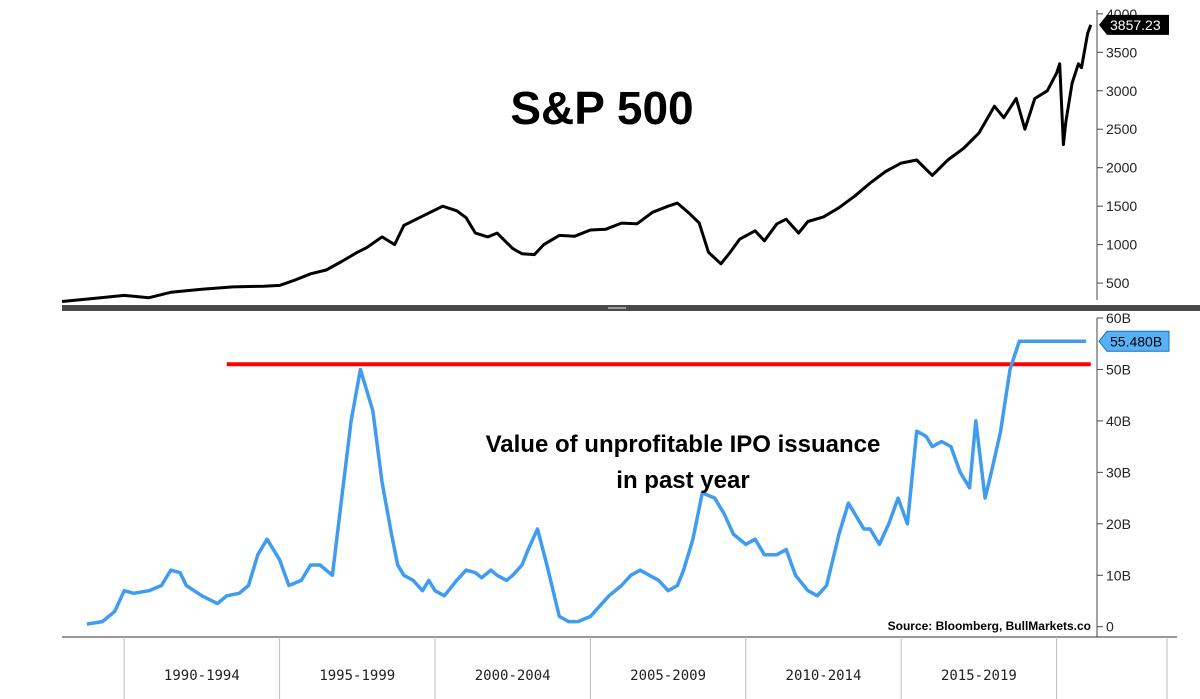  I want to click on sp500-last-value-tag: 3857.23, so click(1134, 24).